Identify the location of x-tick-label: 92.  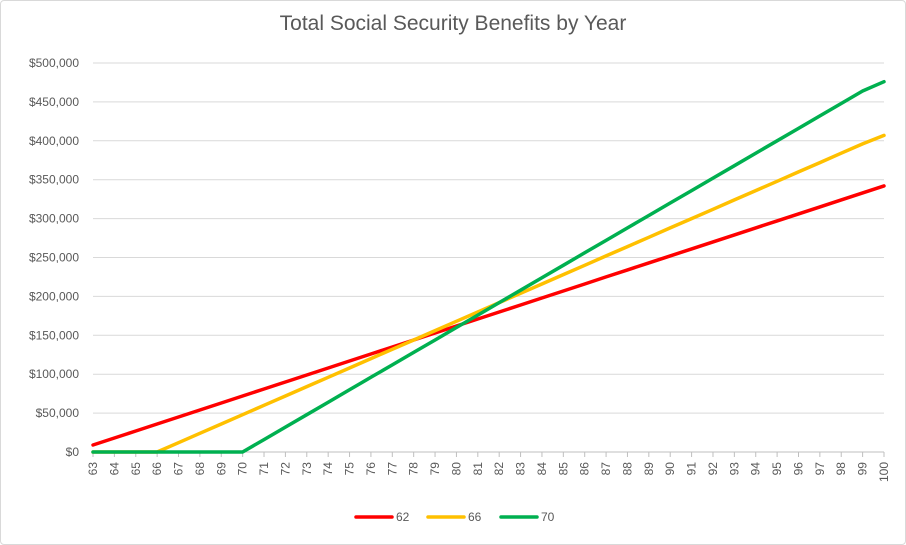
(713, 469).